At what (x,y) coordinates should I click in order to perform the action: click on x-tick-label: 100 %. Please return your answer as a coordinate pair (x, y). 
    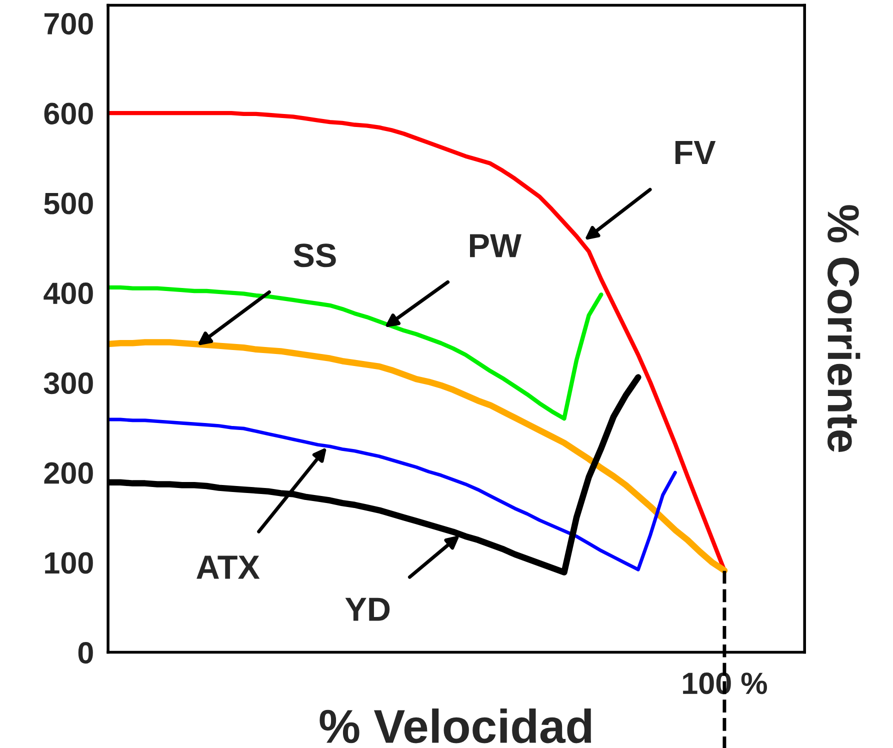
    Looking at the image, I should click on (725, 683).